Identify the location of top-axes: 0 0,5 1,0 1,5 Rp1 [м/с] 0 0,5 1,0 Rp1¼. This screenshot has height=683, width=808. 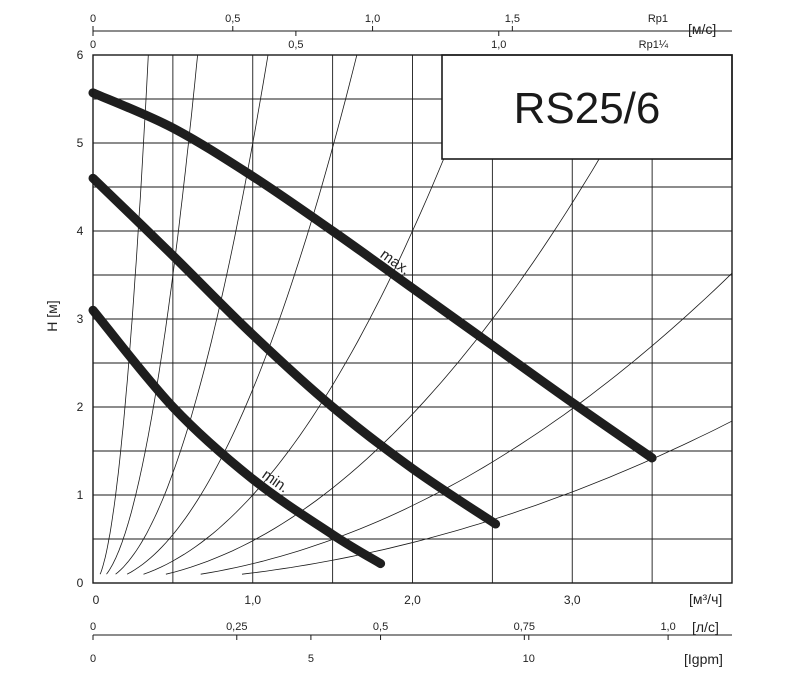
(411, 32).